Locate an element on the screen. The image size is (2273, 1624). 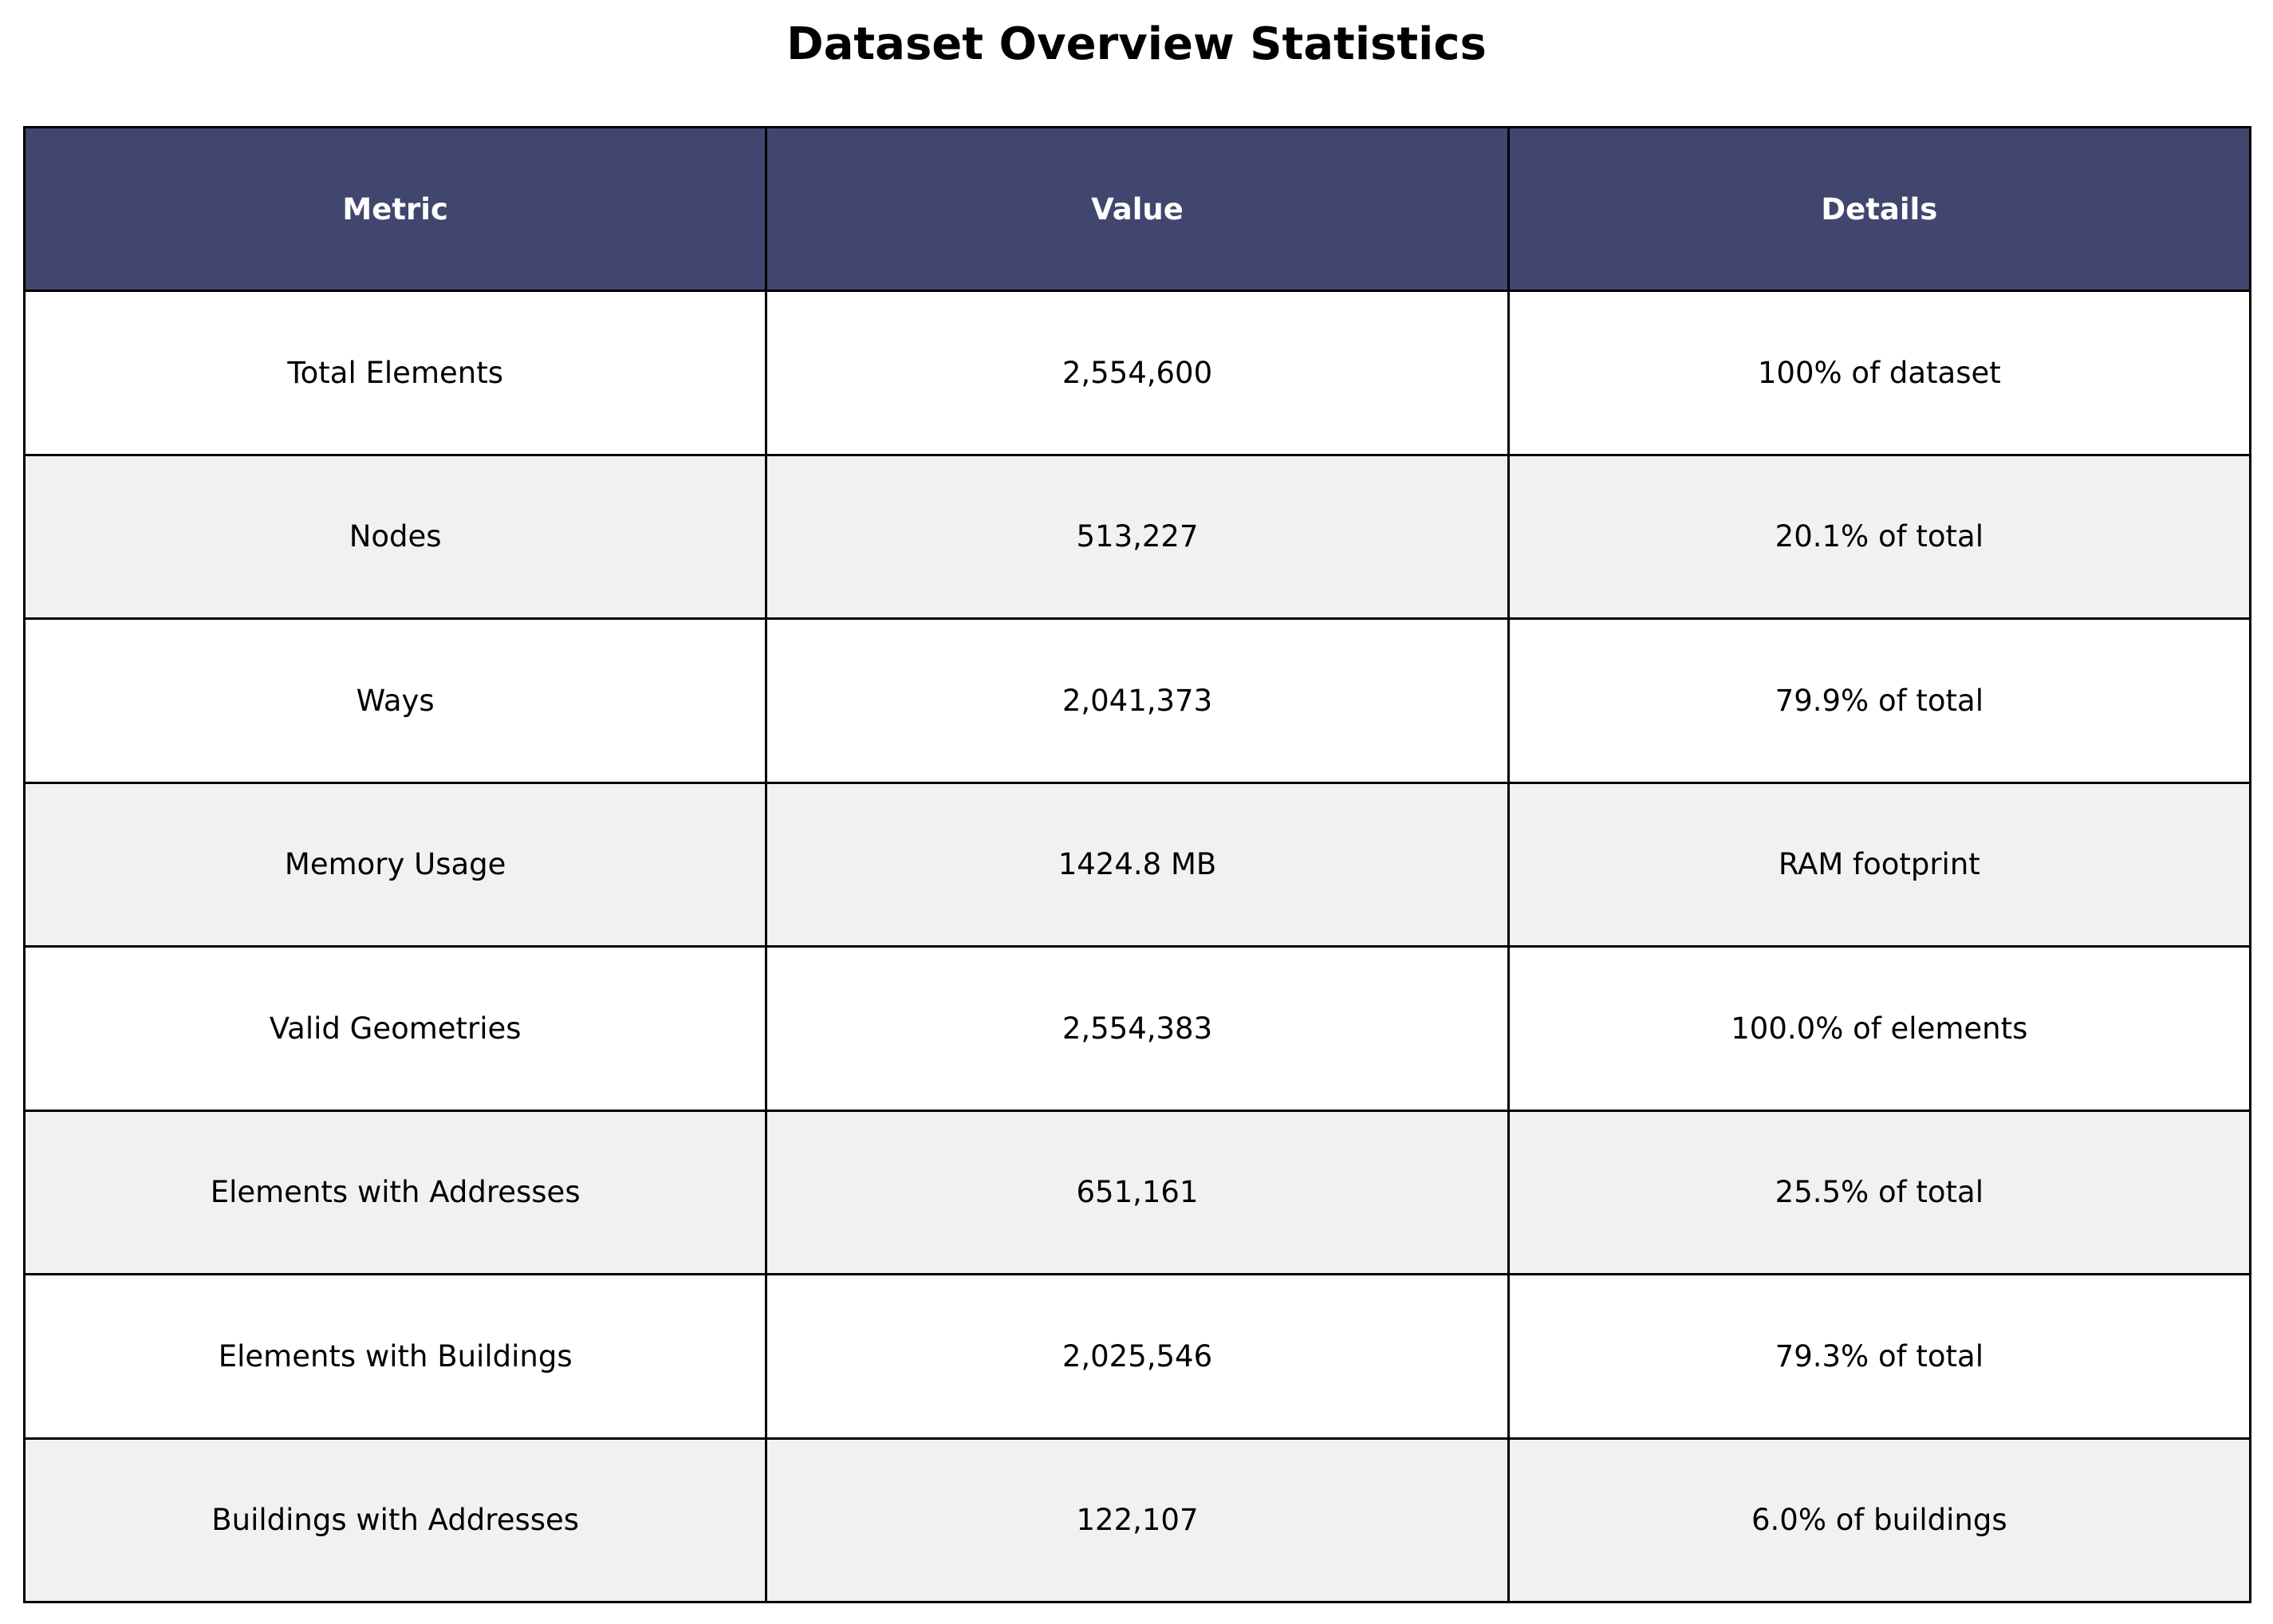
cell-details: 100.0% of elements is located at coordinates (1879, 1029).